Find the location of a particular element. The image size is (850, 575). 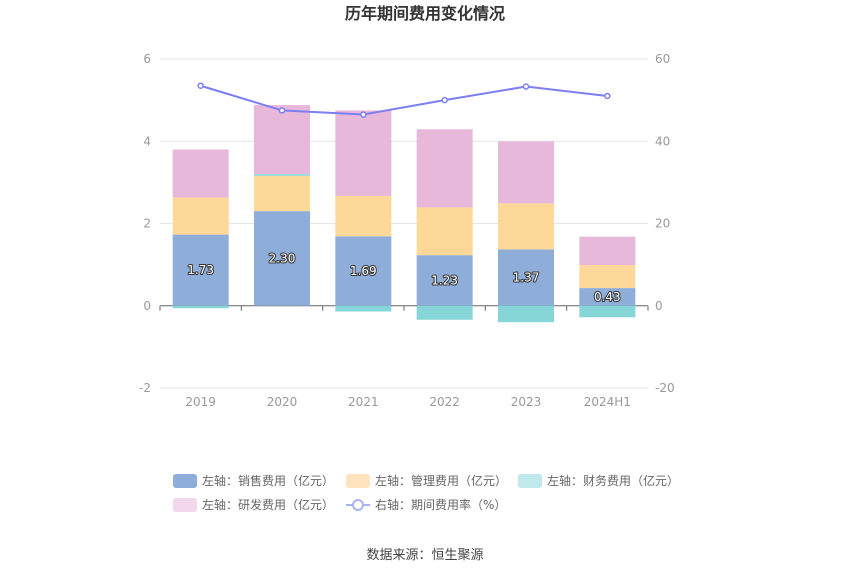

x-tick-label: 2020 is located at coordinates (282, 402).